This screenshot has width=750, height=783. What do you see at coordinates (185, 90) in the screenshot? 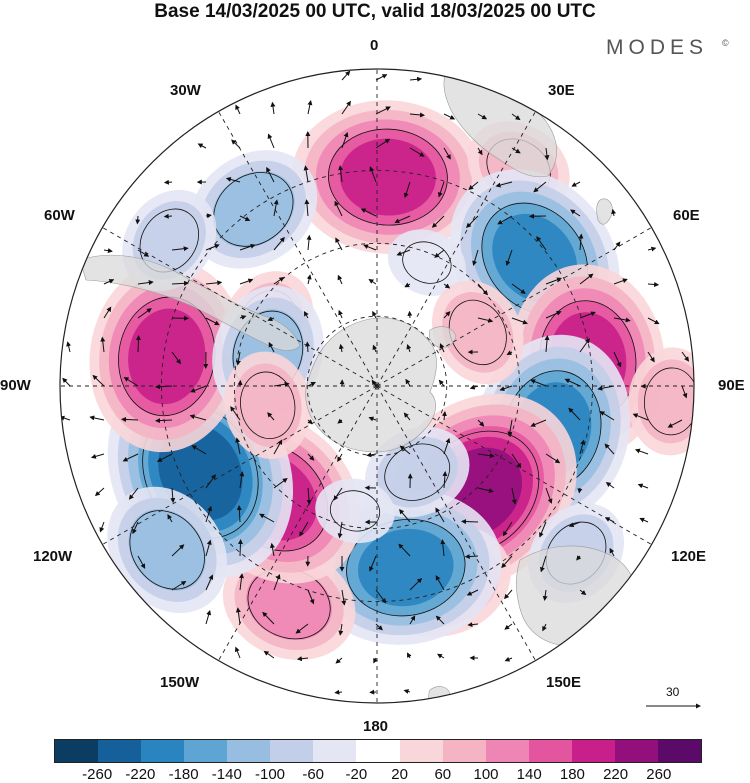
I see `lon-label-30w: 30W` at bounding box center [185, 90].